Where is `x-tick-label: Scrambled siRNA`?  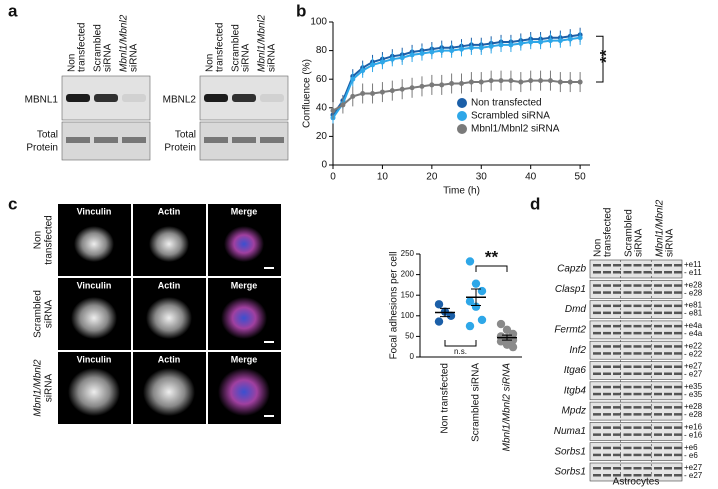
x-tick-label: Scrambled siRNA is located at coordinates (476, 402).